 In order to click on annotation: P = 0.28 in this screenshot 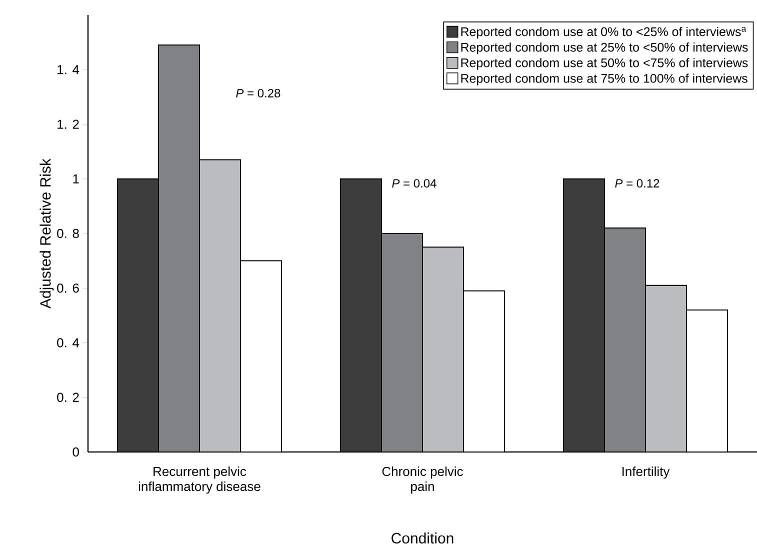, I will do `click(258, 93)`.